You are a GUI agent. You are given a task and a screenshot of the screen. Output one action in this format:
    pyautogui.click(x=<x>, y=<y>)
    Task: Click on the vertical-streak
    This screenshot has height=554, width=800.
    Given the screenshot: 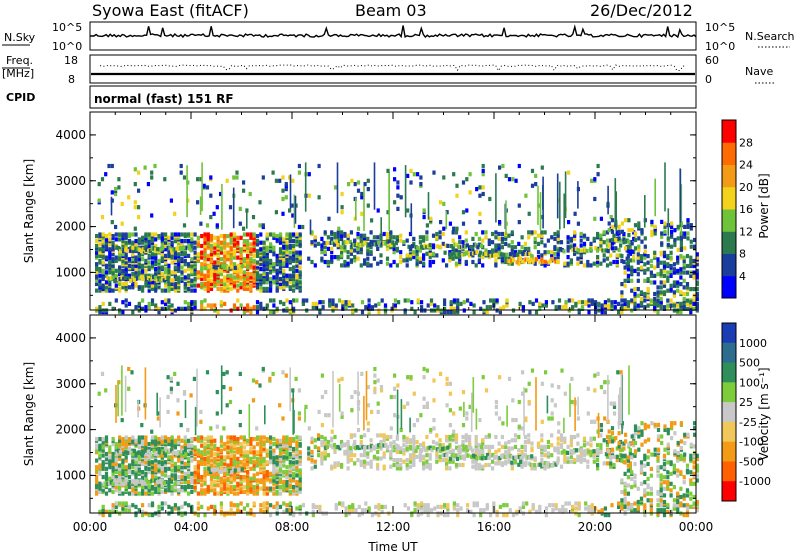 What is the action you would take?
    pyautogui.click(x=247, y=220)
    